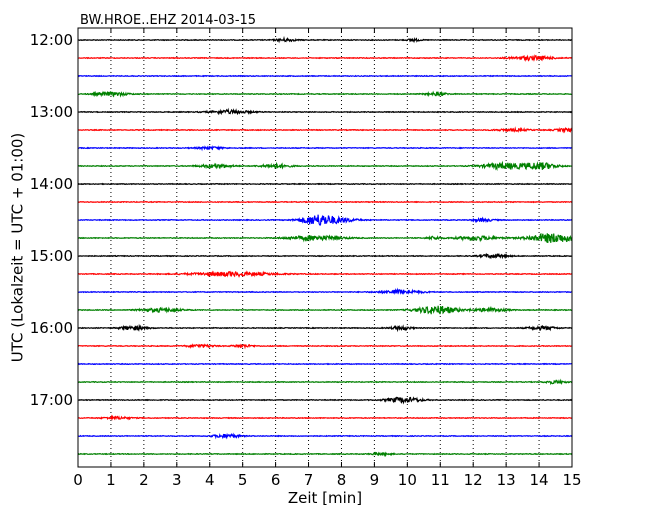 Image resolution: width=650 pixels, height=520 pixels. Describe the element at coordinates (51, 184) in the screenshot. I see `y-tick-label: 14:00` at that location.